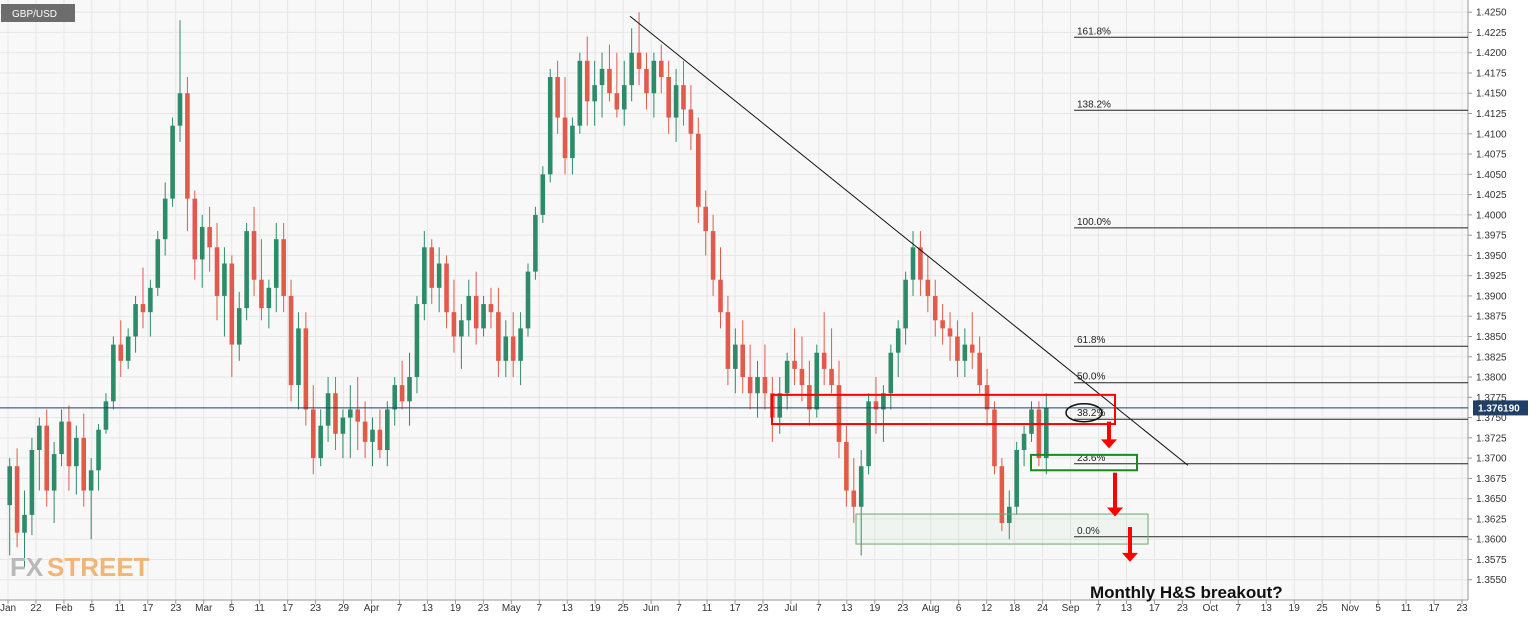 This screenshot has height=618, width=1536. Describe the element at coordinates (98, 567) in the screenshot. I see `logo-street: STREET` at that location.